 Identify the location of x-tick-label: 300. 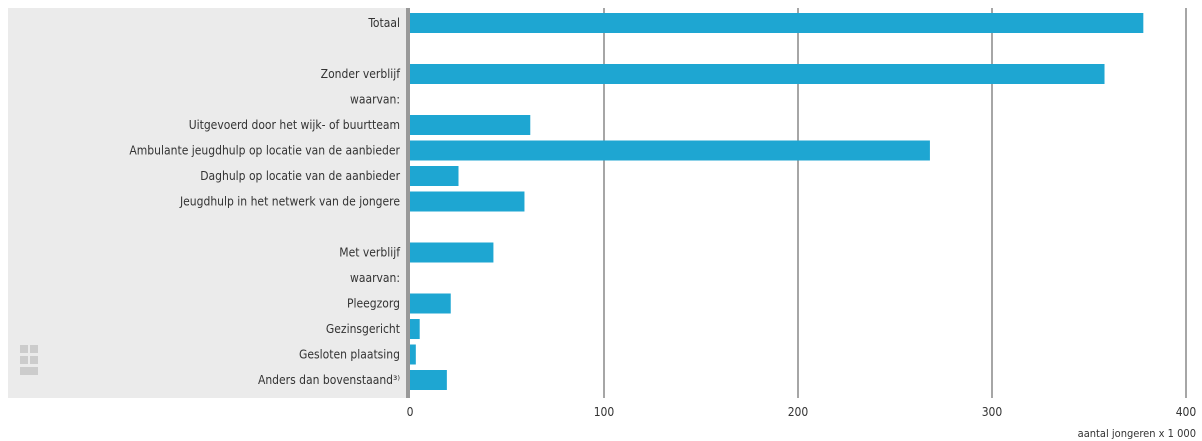
(992, 412).